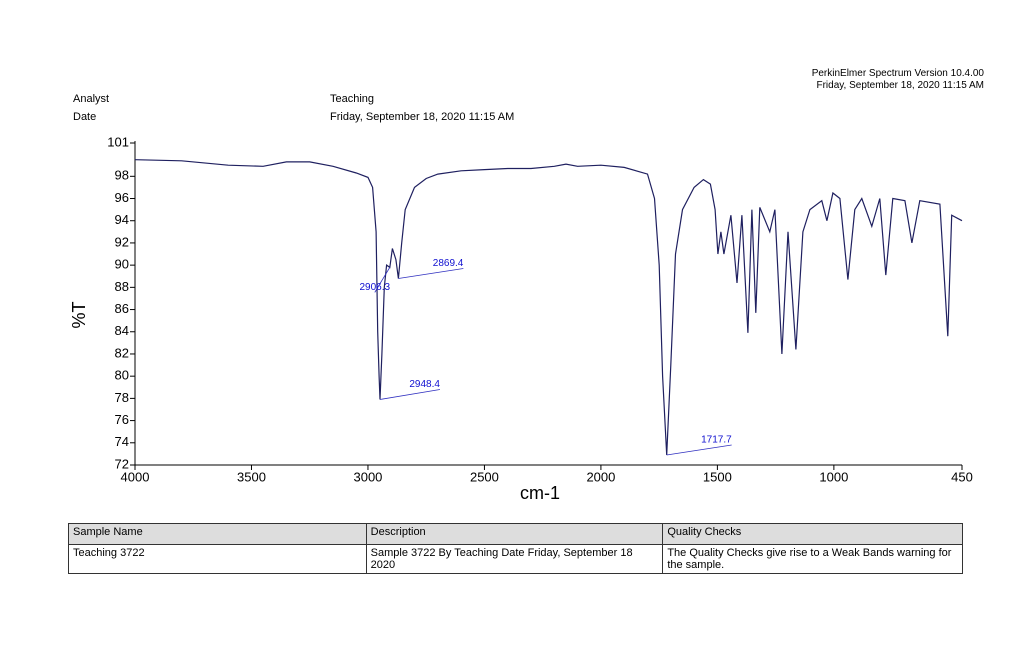  What do you see at coordinates (900, 85) in the screenshot?
I see `timestamp: Friday, September 18, 2020 11:15 AM` at bounding box center [900, 85].